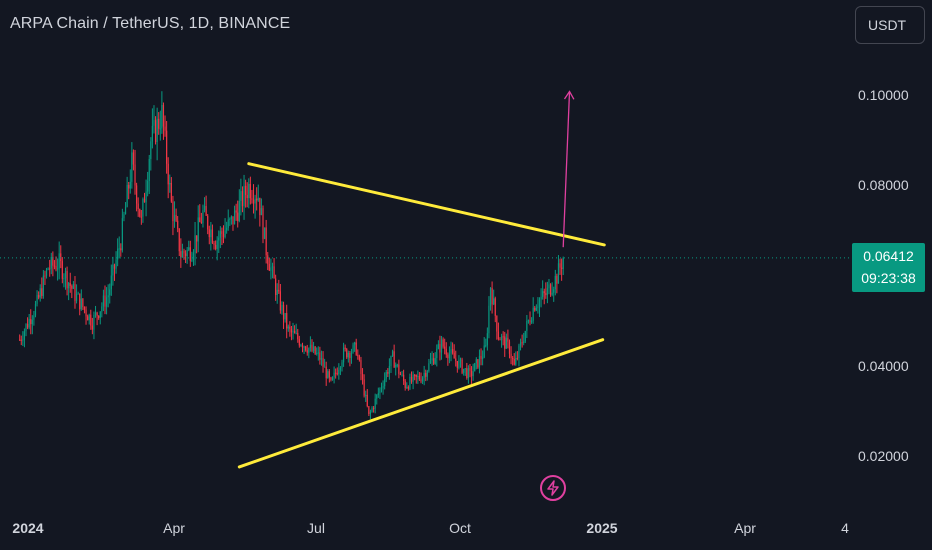  Describe the element at coordinates (745, 528) in the screenshot. I see `x-tick-label: Apr` at that location.